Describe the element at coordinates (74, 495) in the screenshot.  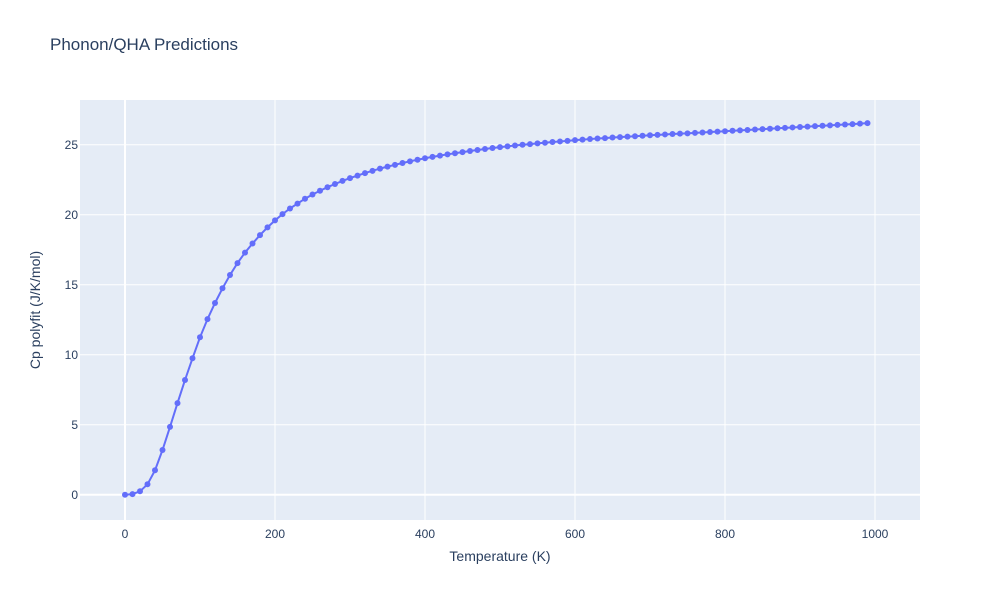
I see `y-tick-label: 0` at that location.